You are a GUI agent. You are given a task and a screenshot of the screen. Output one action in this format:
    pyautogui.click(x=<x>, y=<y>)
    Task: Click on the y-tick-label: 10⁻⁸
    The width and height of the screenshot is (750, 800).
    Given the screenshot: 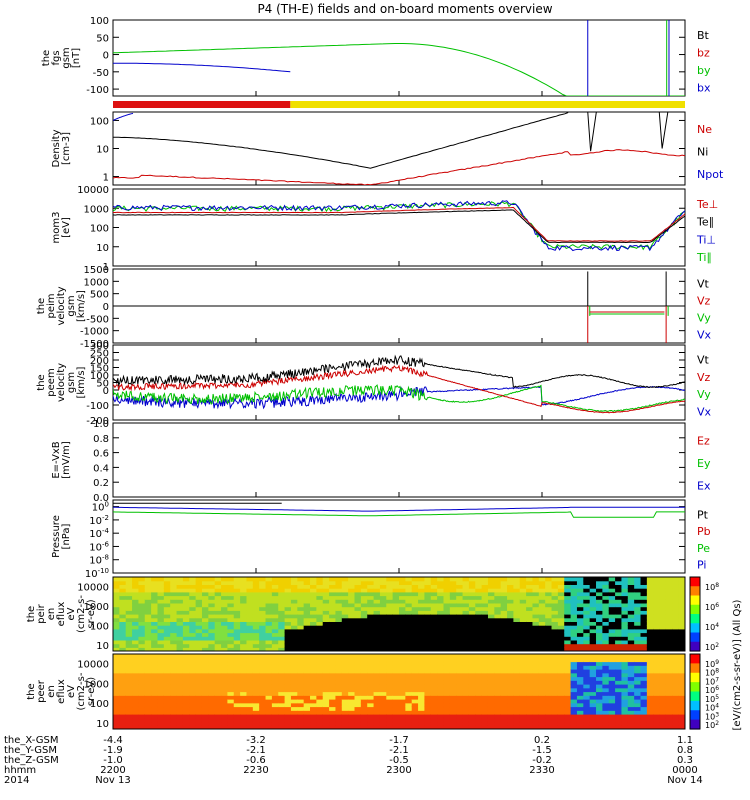 What is the action you would take?
    pyautogui.click(x=99, y=560)
    